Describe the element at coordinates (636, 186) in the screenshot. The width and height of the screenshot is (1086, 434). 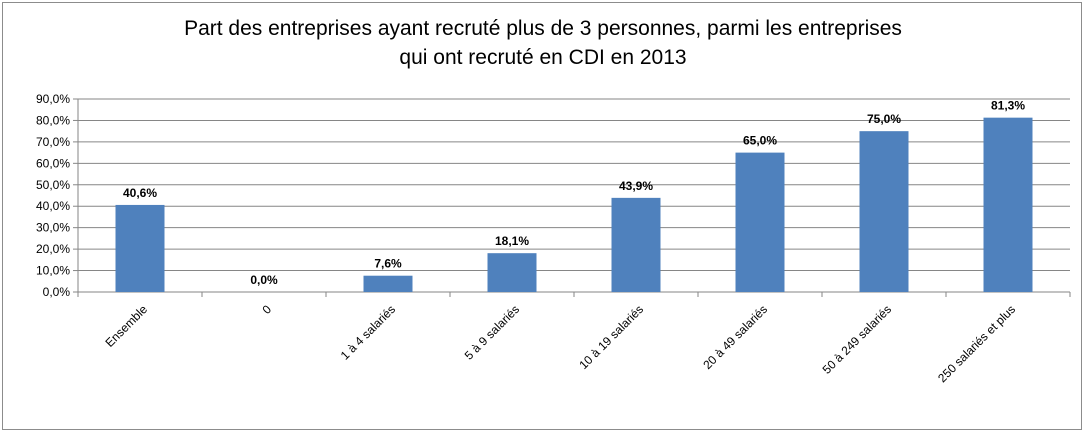
I see `data-label: 43,9%` at that location.